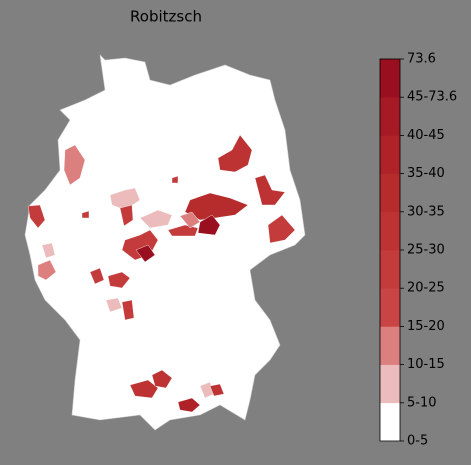 This screenshot has width=471, height=465. What do you see at coordinates (426, 364) in the screenshot?
I see `colorbar-label: 10-15` at bounding box center [426, 364].